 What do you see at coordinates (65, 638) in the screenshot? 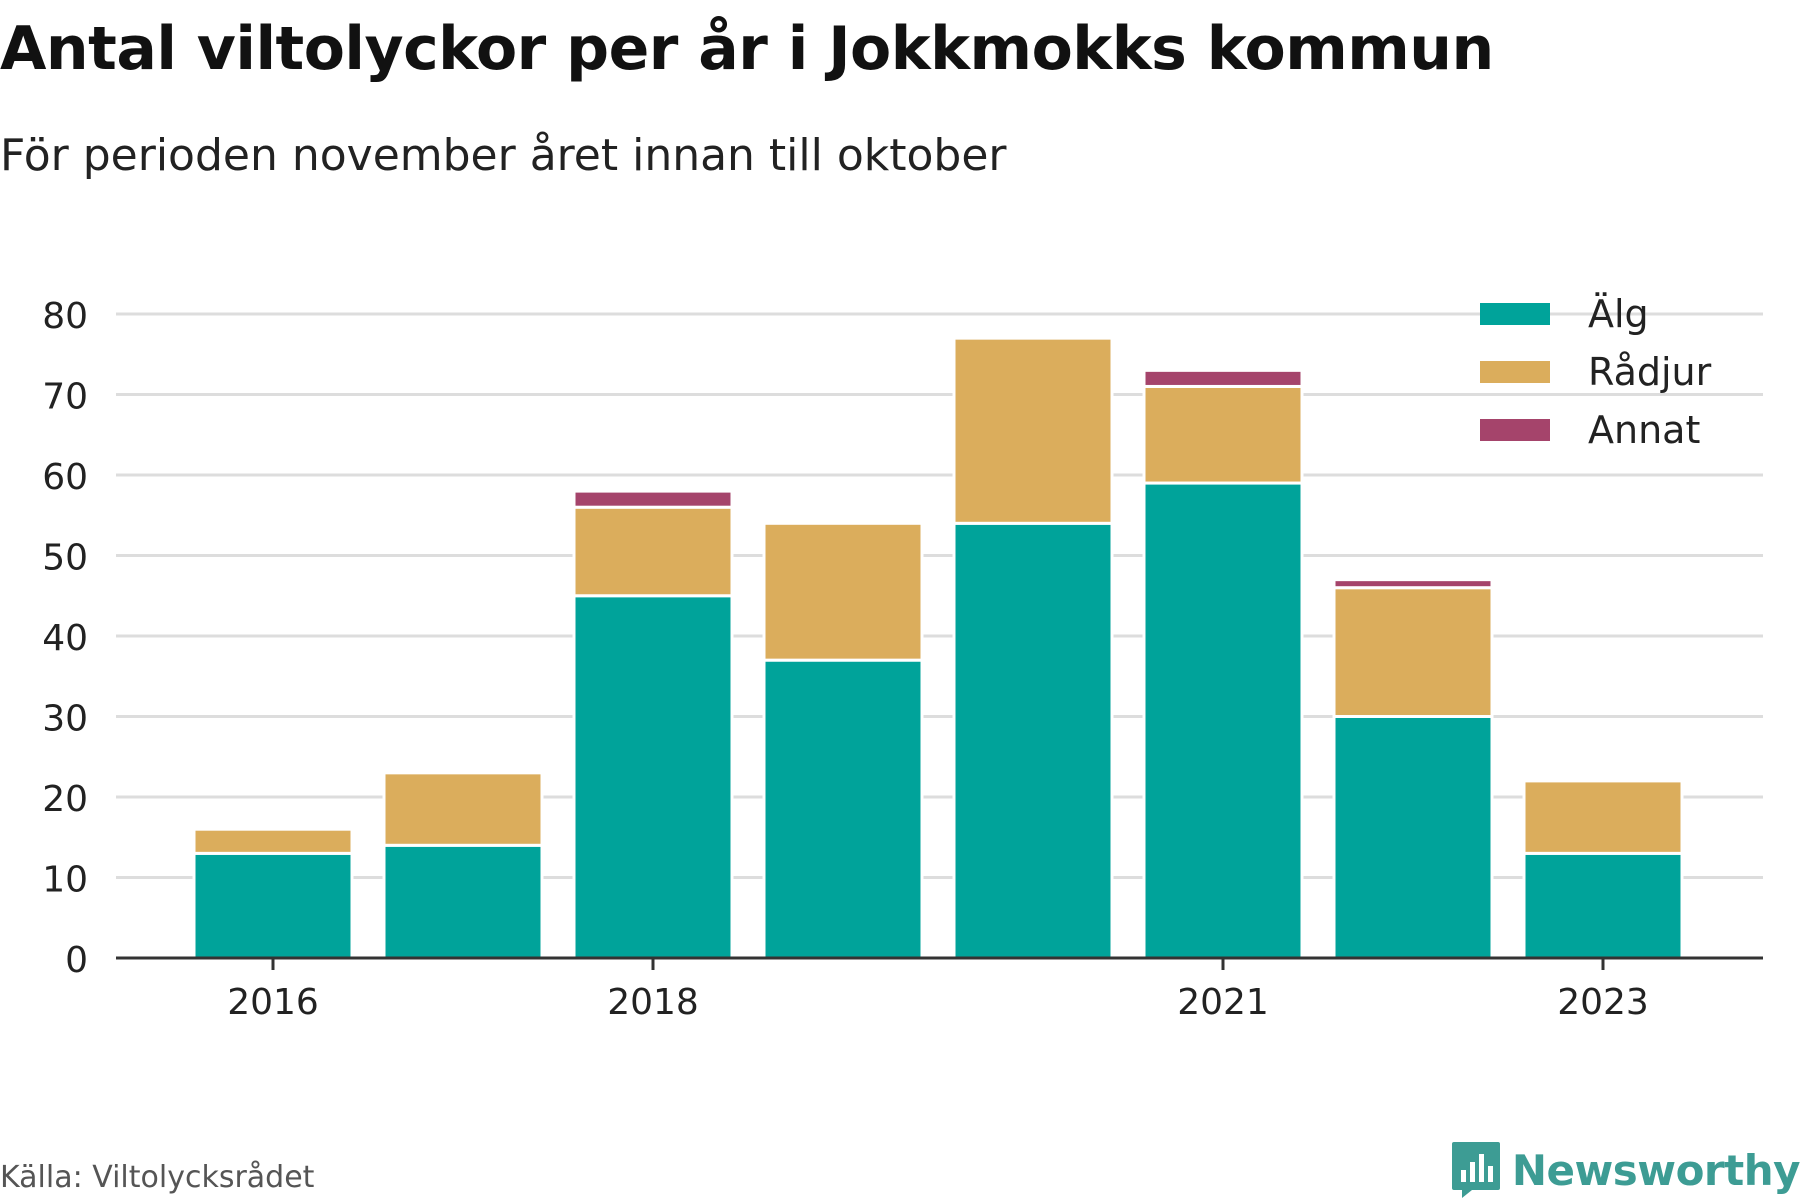
I see `y-tick-label: 40` at bounding box center [65, 638].